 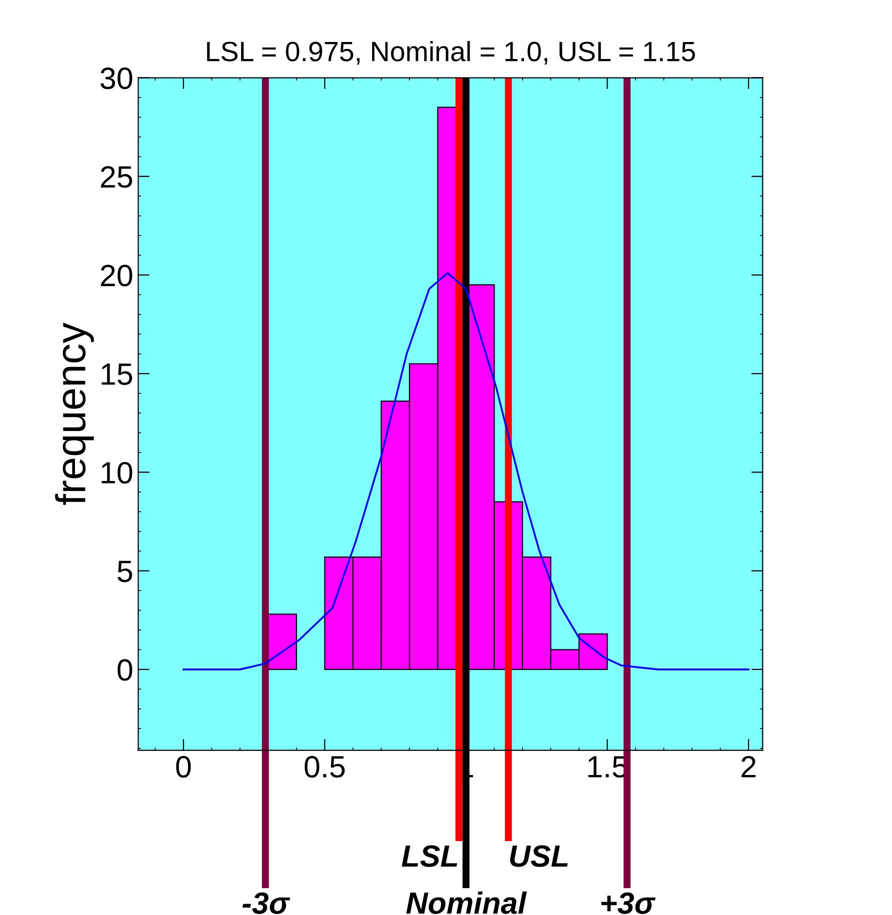 What do you see at coordinates (466, 903) in the screenshot?
I see `ref-line-label: Nominal` at bounding box center [466, 903].